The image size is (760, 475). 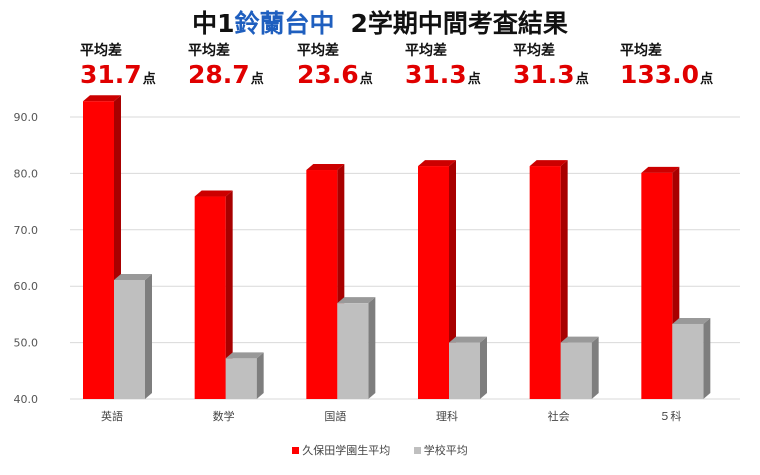 I want to click on diff-block-science: 平均差 31.3点, so click(x=465, y=68).